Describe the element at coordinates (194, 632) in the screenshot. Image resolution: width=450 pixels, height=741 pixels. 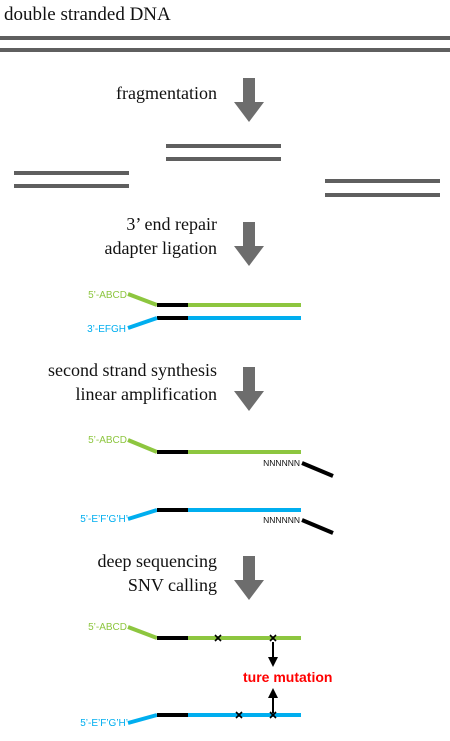
I see `sequenced-green-strand: 5’-ABCD` at that location.